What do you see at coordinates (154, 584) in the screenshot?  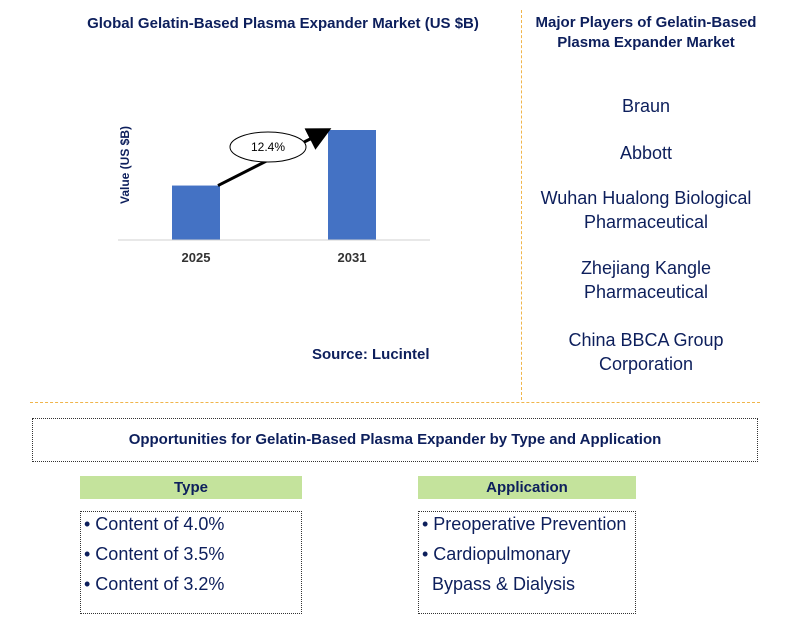 I see `type-item: • Content of 3.2%` at bounding box center [154, 584].